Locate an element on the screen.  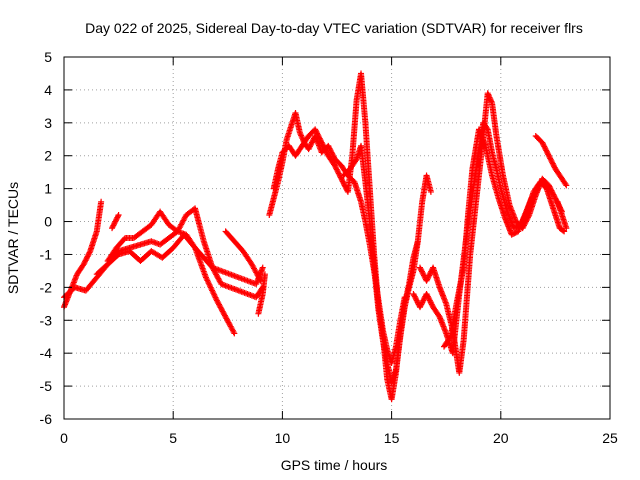
y-tick-label: -1 is located at coordinates (46, 254).